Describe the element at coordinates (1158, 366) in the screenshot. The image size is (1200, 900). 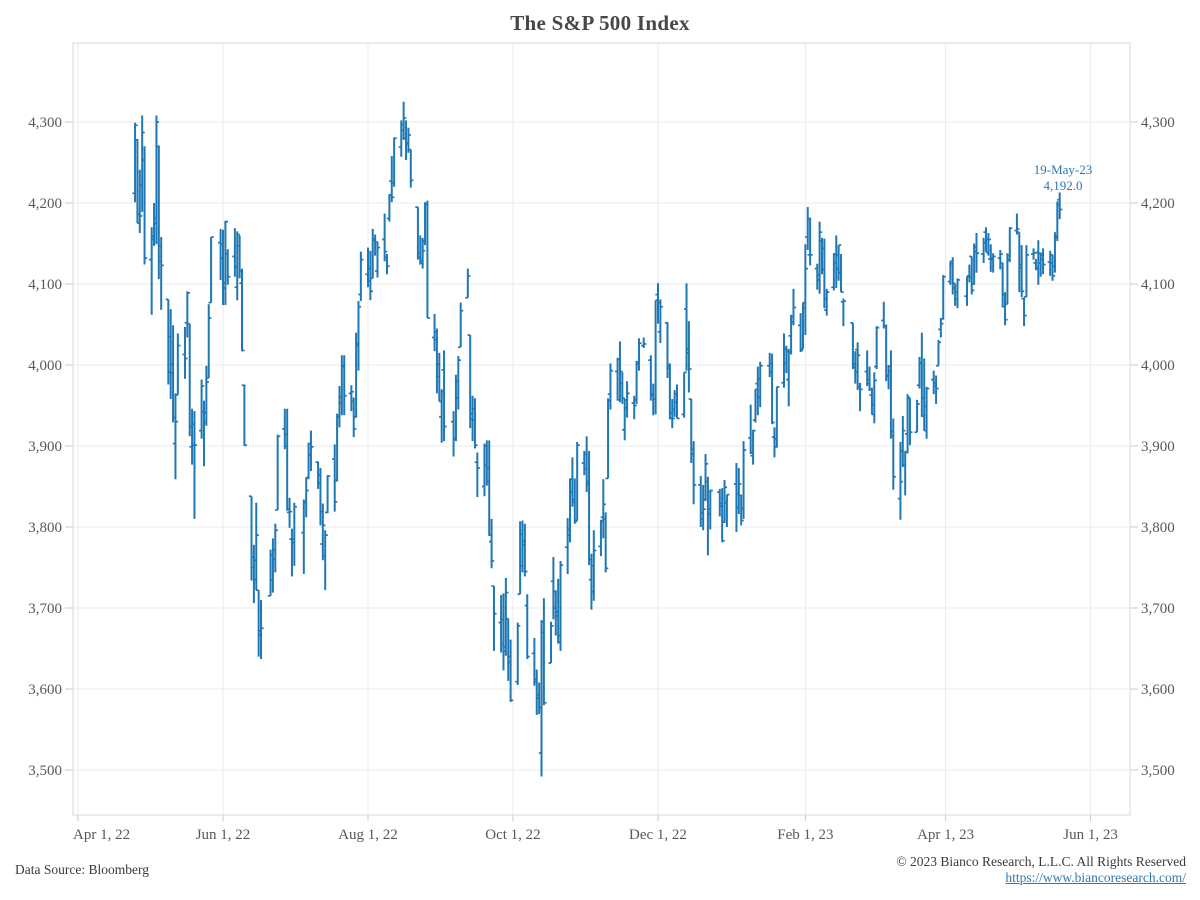
I see `y-axis-label-right: 4,000` at that location.